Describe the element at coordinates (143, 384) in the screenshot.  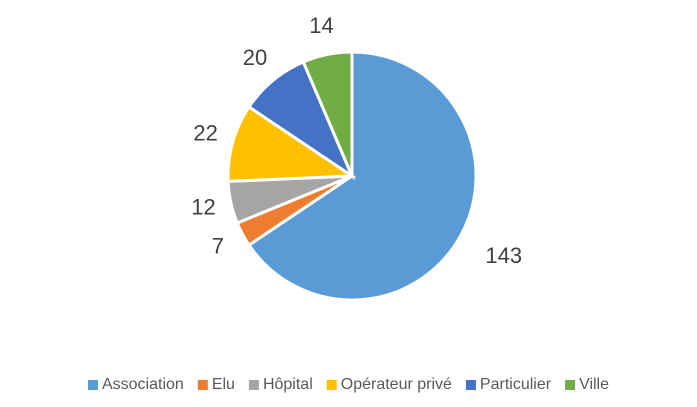
I see `legend-label: Association` at that location.